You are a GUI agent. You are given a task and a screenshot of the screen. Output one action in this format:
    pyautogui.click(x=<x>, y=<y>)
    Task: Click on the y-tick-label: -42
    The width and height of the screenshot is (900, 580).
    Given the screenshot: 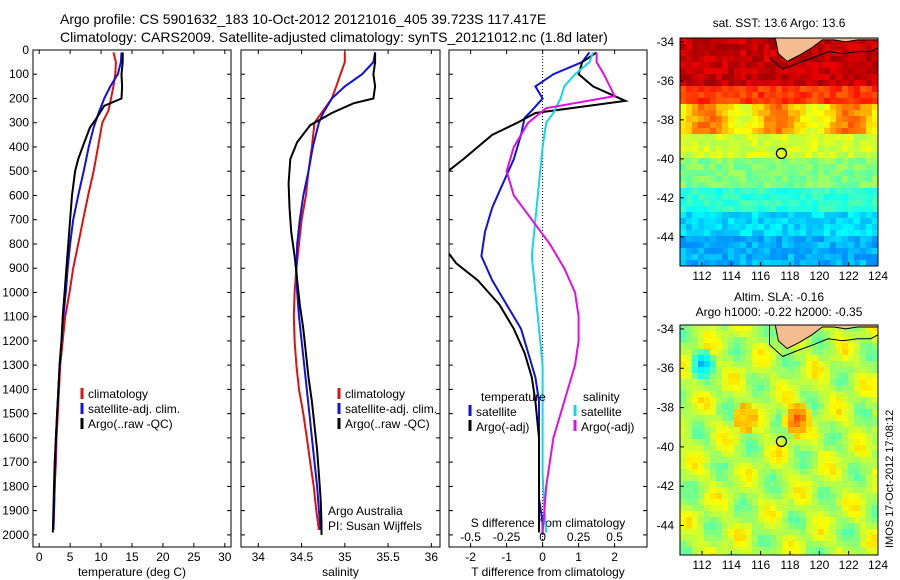 What is the action you would take?
    pyautogui.click(x=666, y=198)
    